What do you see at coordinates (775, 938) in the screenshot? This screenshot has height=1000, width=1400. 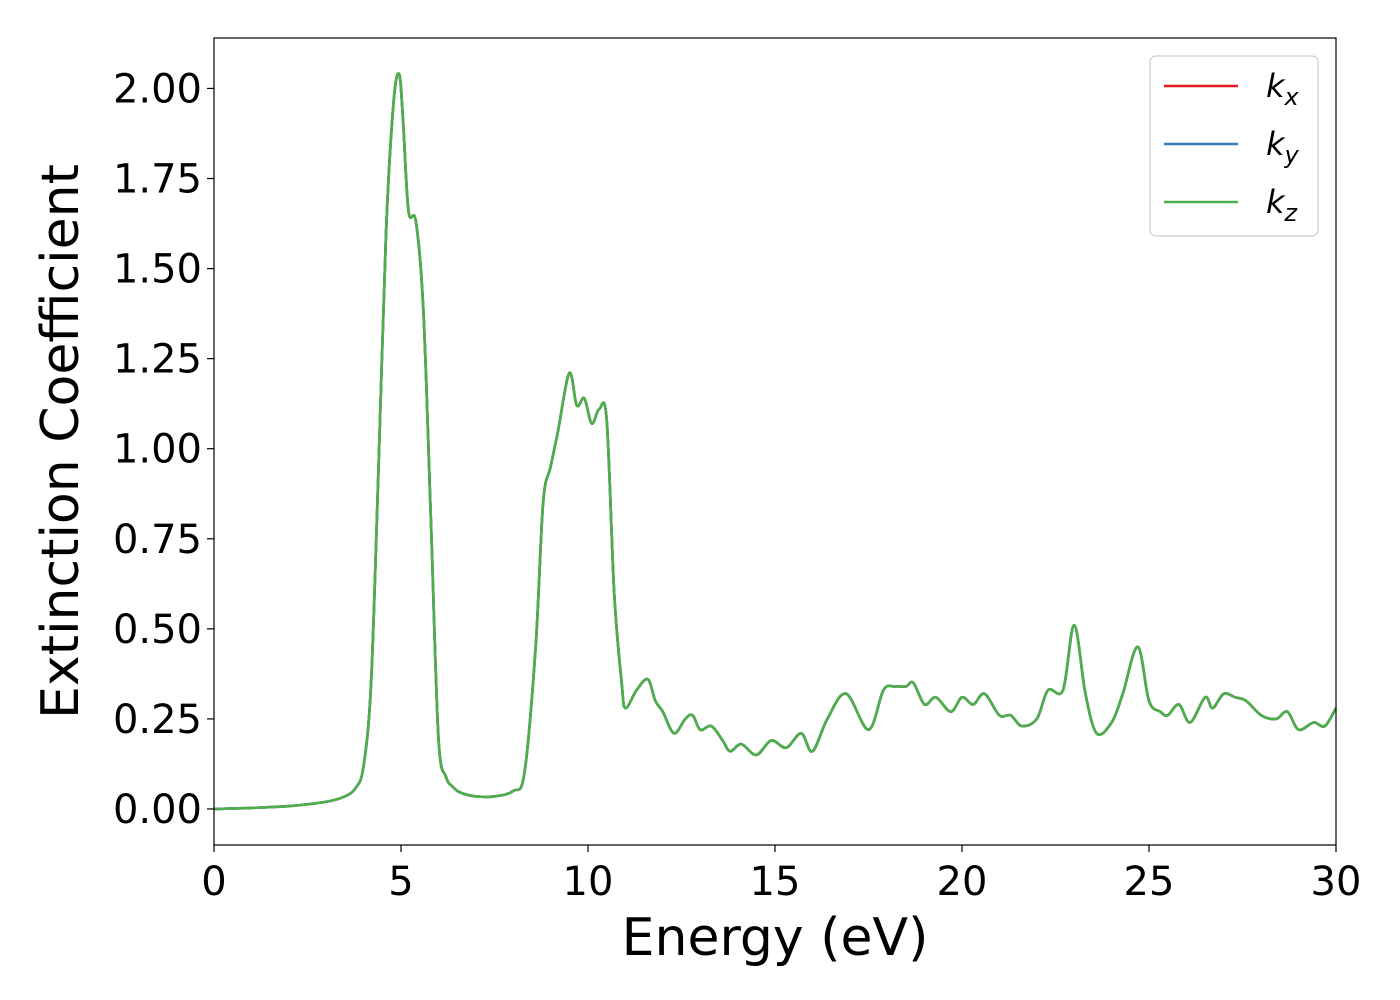 I see `x-axis-title: Energy (eV)` at bounding box center [775, 938].